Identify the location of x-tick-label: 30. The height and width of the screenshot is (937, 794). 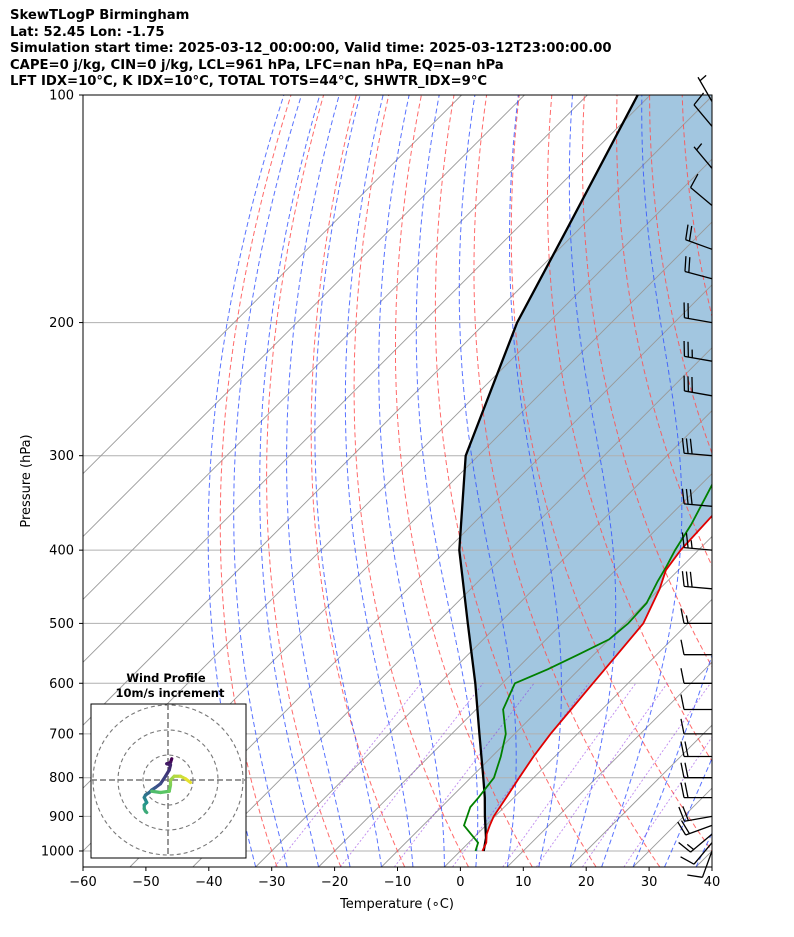
(649, 882).